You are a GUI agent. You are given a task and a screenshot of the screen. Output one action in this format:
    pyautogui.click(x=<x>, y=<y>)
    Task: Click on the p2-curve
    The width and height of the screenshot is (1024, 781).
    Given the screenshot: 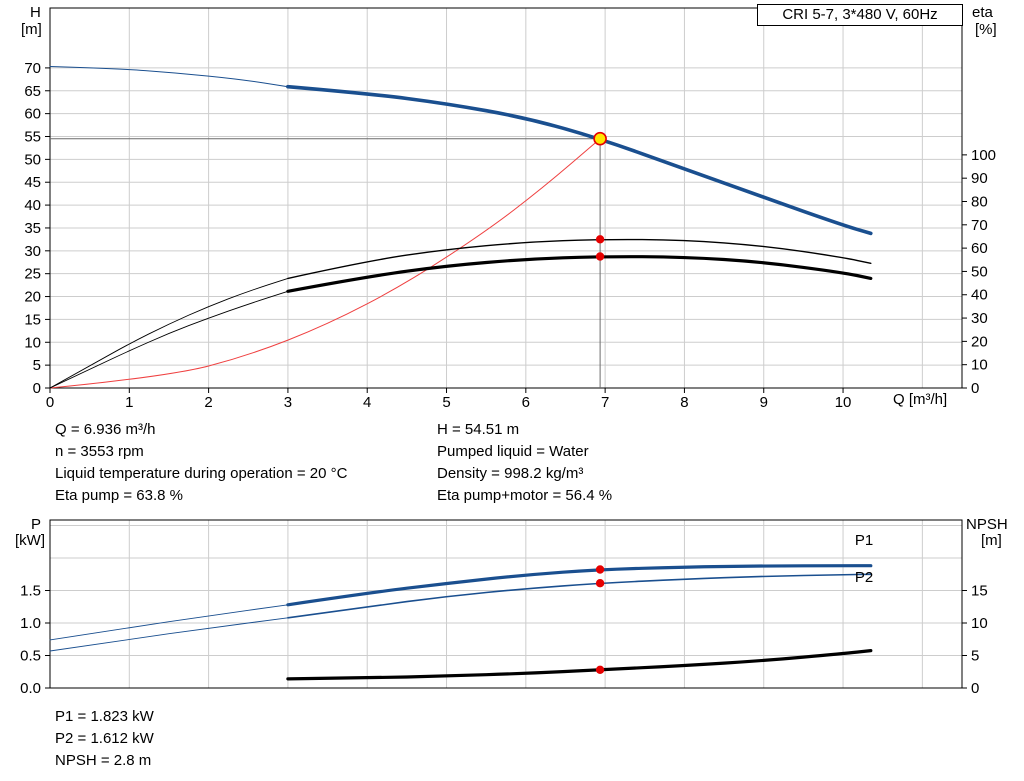 What is the action you would take?
    pyautogui.click(x=579, y=596)
    